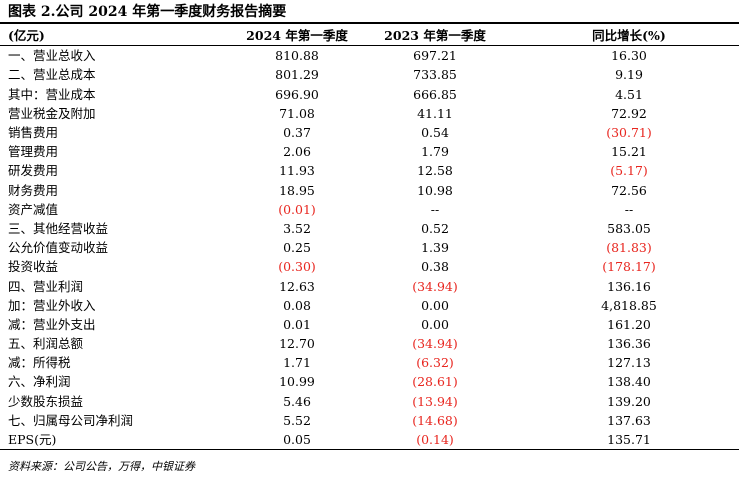  Describe the element at coordinates (297, 171) in the screenshot. I see `cell-2024q1: 11.93` at that location.